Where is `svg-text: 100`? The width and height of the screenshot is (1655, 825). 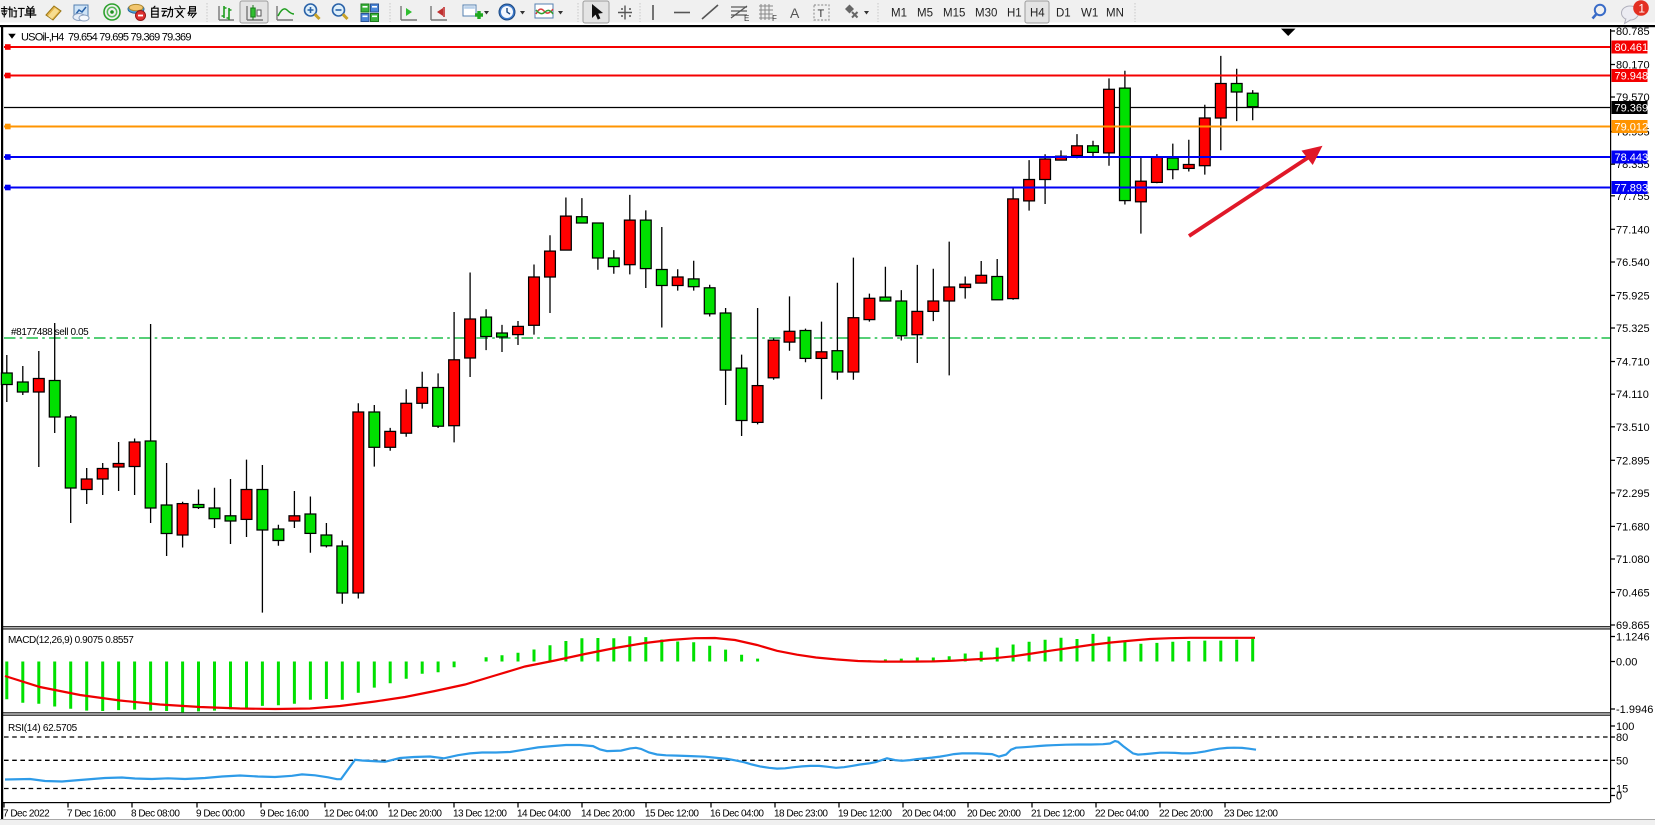
svg-text: 100 is located at coordinates (1625, 727).